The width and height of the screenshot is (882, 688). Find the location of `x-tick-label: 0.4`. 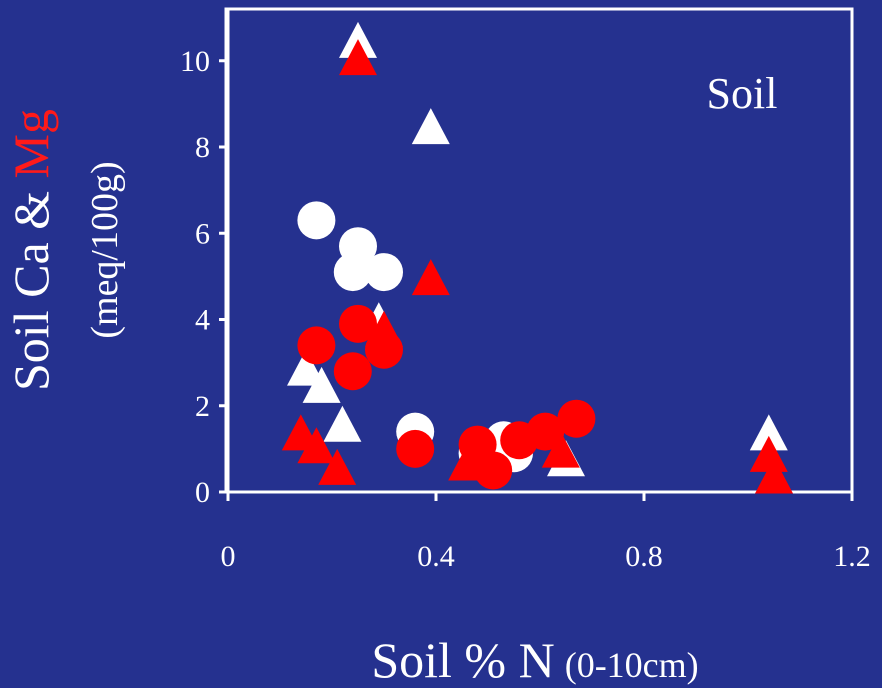

x-tick-label: 0.4 is located at coordinates (436, 556).